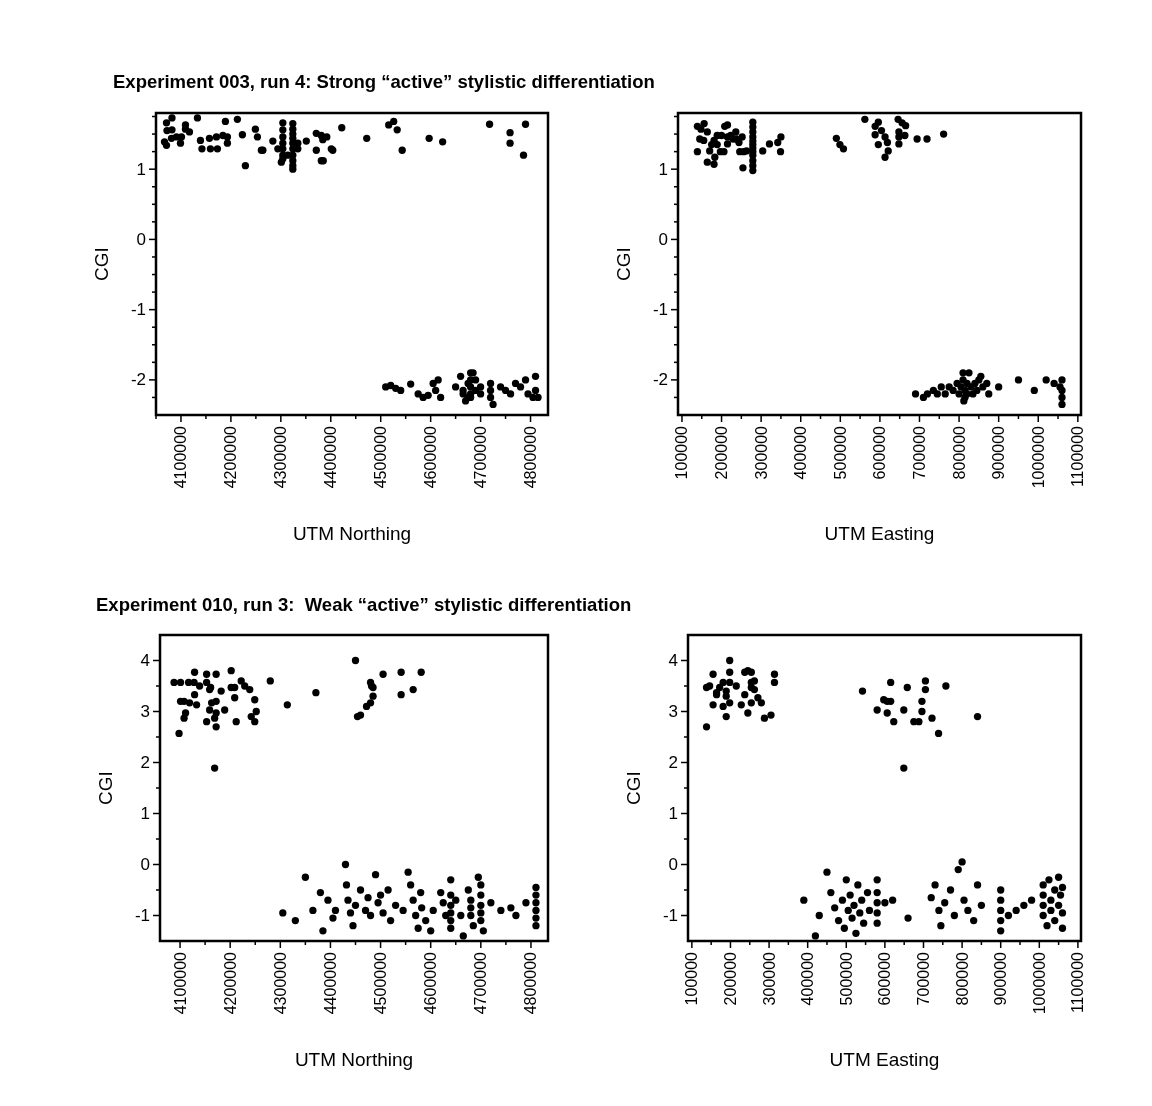 This screenshot has height=1106, width=1152. Describe the element at coordinates (364, 604) in the screenshot. I see `chart-title: Experiment 010, run 3: Weak “active” stylistic differentiation` at that location.